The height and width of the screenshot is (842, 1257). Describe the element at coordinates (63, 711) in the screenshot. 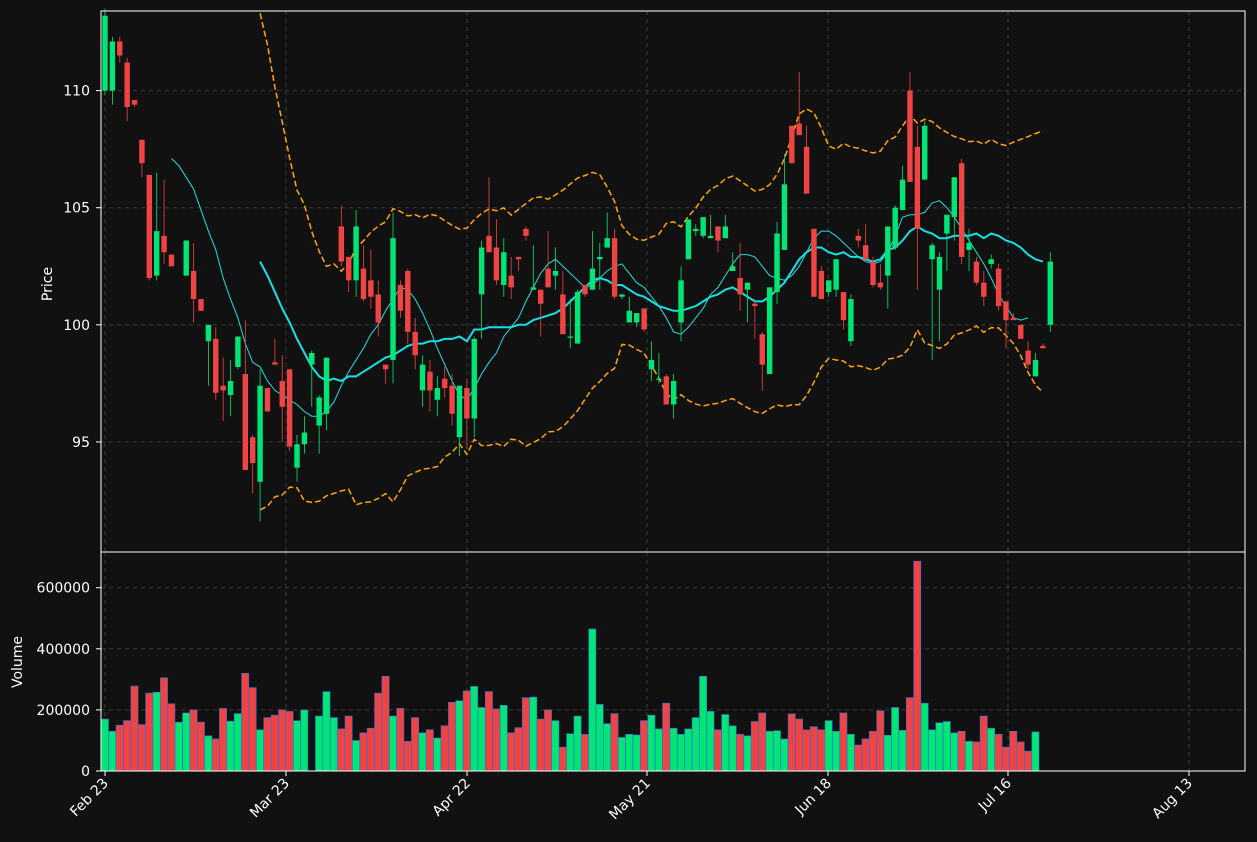

I see `volume-tick-label: 200000` at that location.